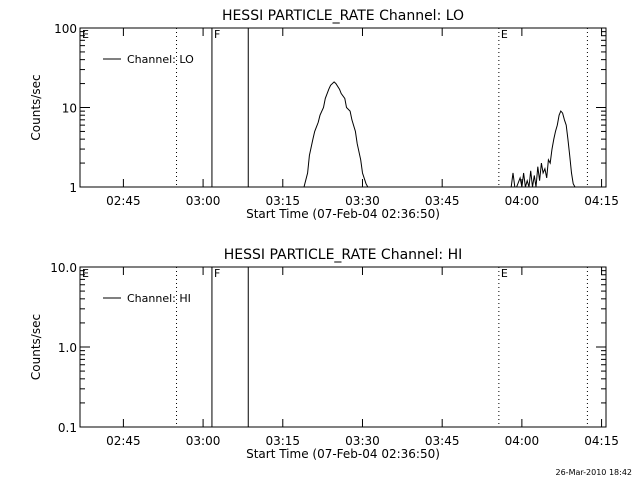 This screenshot has height=480, width=640. I want to click on footer-timestamp: 26-Mar-2010 18:42, so click(594, 472).